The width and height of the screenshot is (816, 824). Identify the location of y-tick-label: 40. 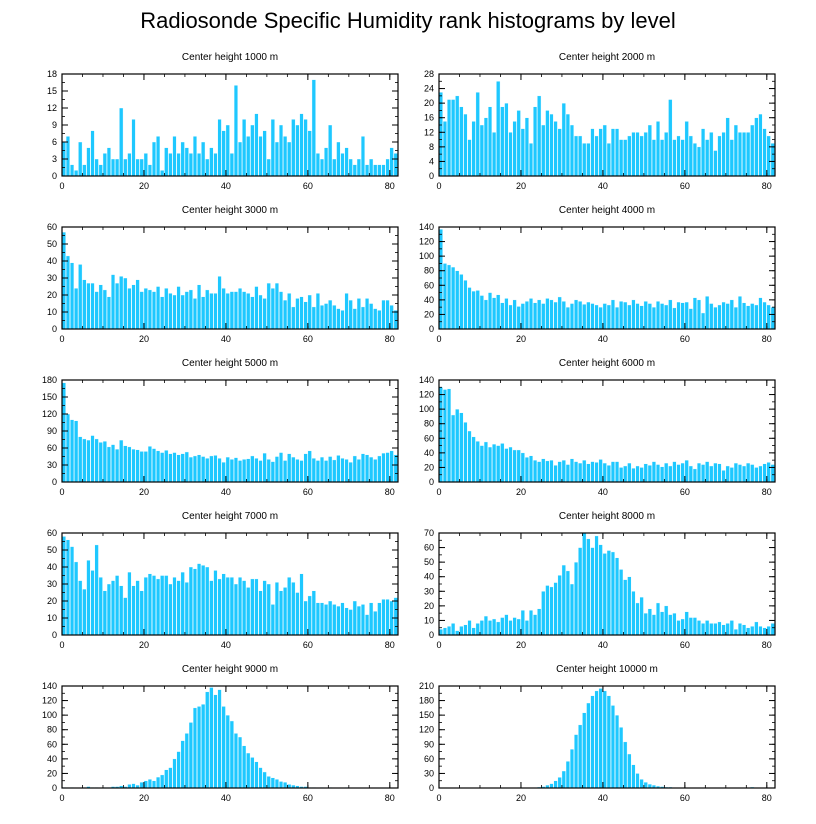
(52, 759).